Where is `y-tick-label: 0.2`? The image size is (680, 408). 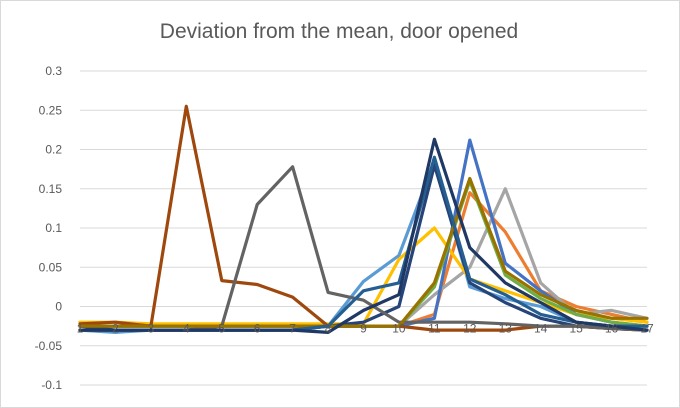
y-tick-label: 0.2 is located at coordinates (53, 150).